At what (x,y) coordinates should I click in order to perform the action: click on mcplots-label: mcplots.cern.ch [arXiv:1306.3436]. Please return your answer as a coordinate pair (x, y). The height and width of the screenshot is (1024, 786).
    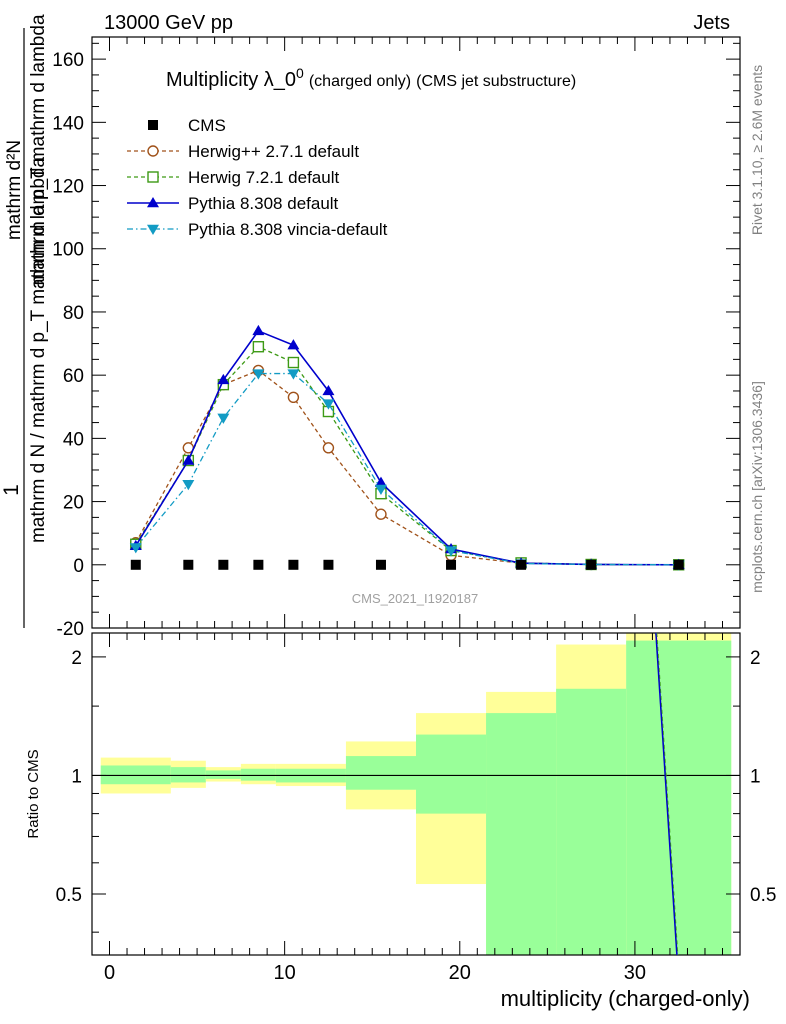
    Looking at the image, I should click on (757, 487).